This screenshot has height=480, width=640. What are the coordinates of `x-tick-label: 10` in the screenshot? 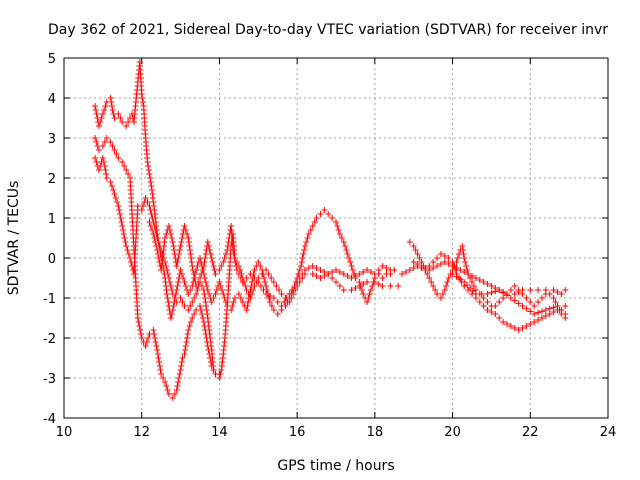 It's located at (64, 432).